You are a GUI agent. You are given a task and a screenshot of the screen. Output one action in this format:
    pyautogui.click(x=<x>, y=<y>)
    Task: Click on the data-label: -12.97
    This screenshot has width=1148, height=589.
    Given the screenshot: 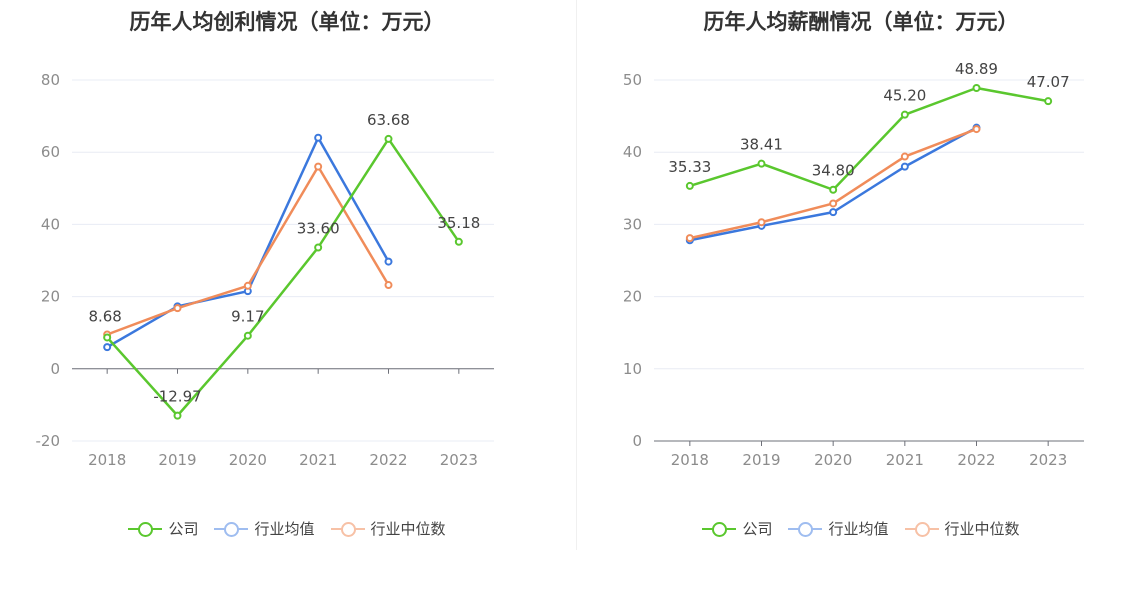 What is the action you would take?
    pyautogui.click(x=177, y=397)
    